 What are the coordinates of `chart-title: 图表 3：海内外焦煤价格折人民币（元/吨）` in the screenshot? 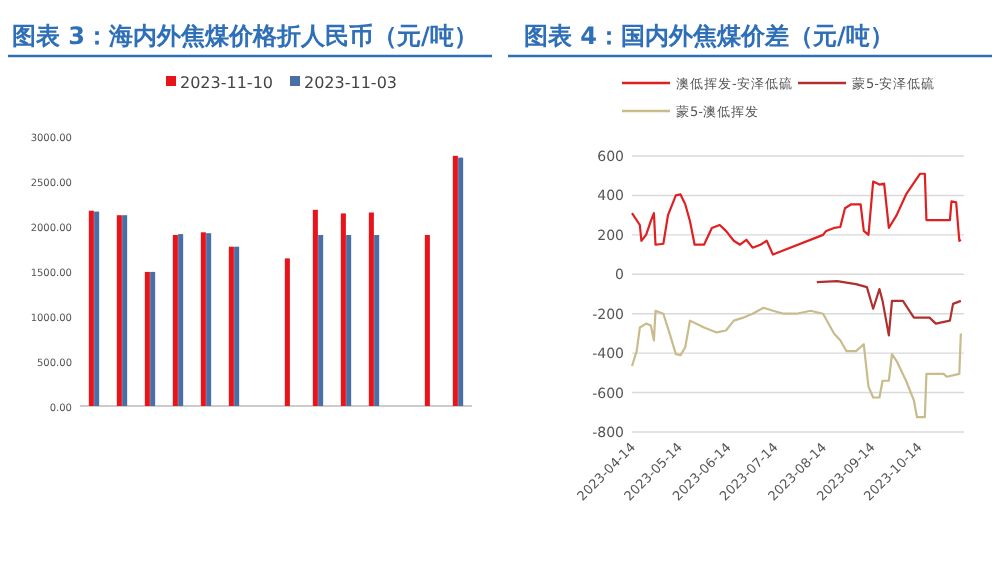 It's located at (245, 36).